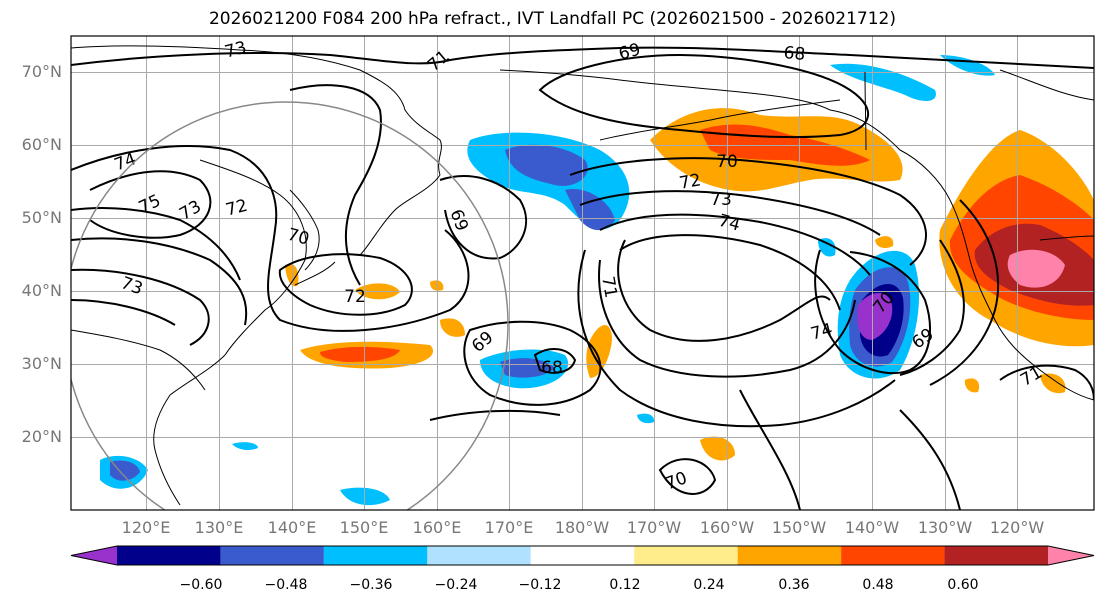  What do you see at coordinates (41, 363) in the screenshot?
I see `lat-tick-label: 30°N` at bounding box center [41, 363].